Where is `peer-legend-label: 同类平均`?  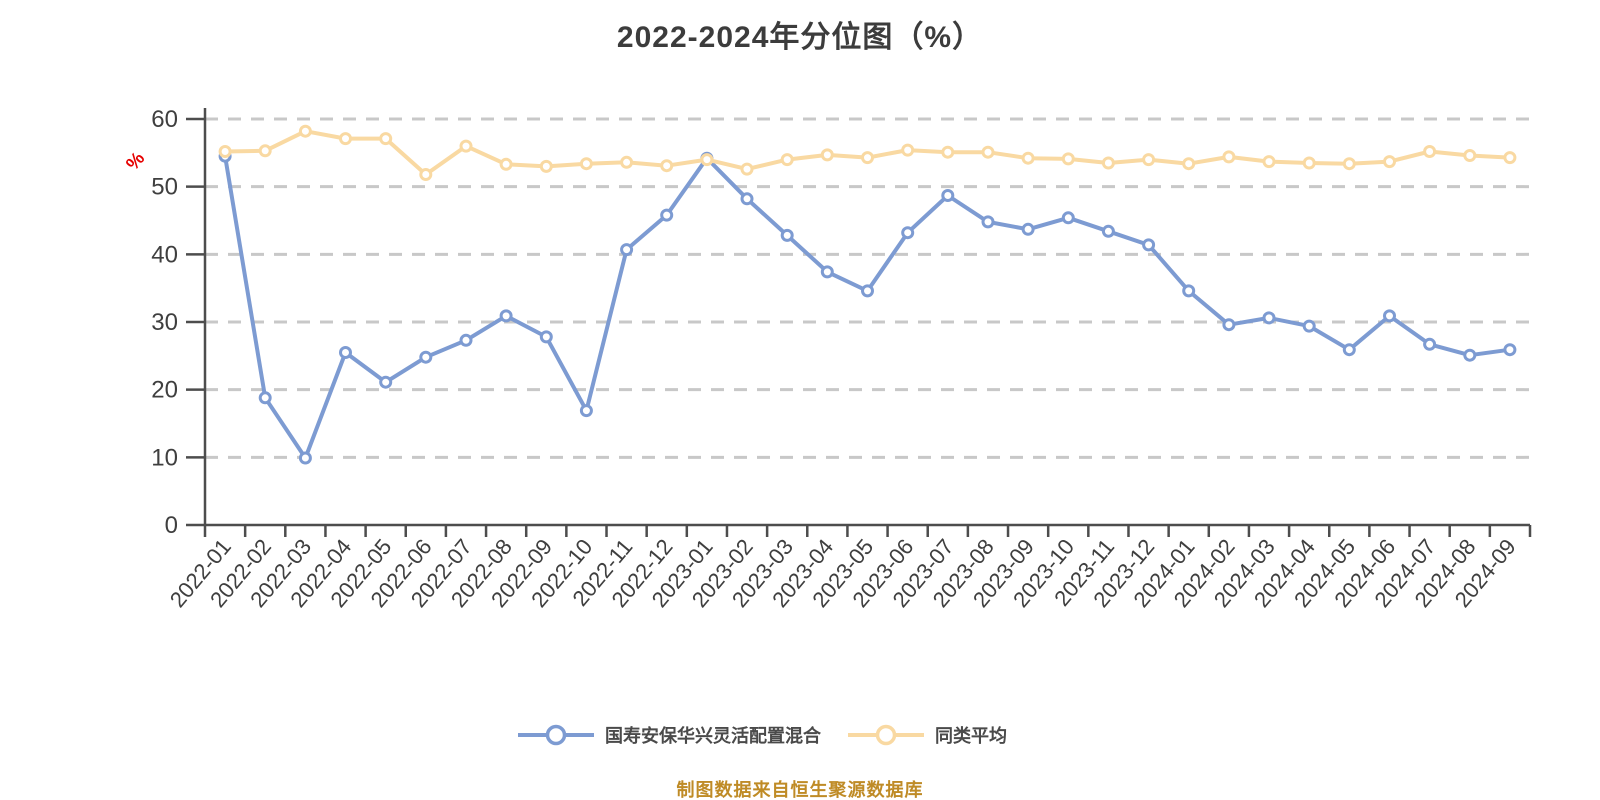
peer-legend-label: 同类平均 is located at coordinates (971, 736).